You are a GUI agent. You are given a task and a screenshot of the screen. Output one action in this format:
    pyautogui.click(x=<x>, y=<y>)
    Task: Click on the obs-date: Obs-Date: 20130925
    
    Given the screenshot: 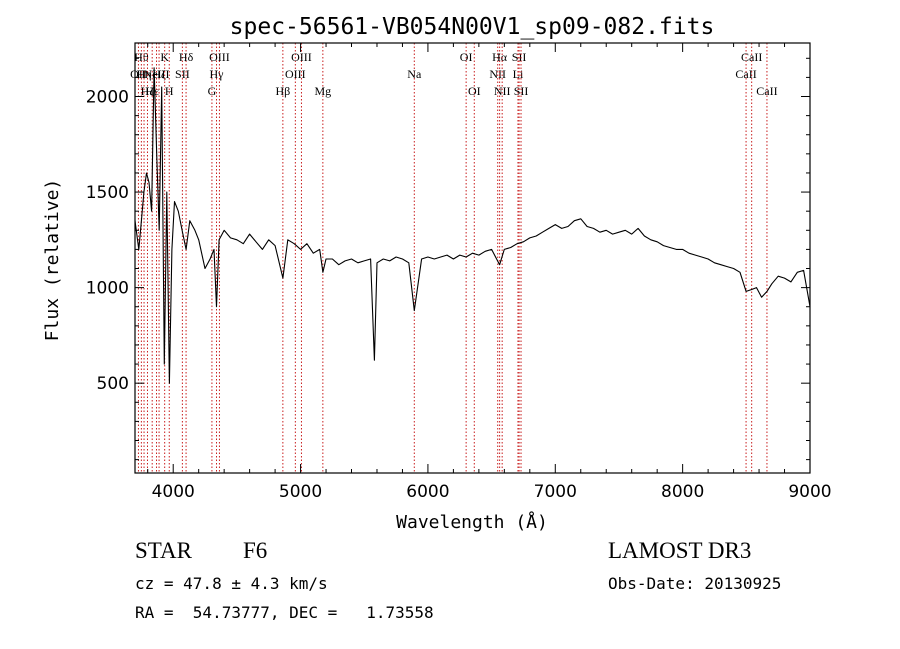 What is the action you would take?
    pyautogui.click(x=695, y=583)
    